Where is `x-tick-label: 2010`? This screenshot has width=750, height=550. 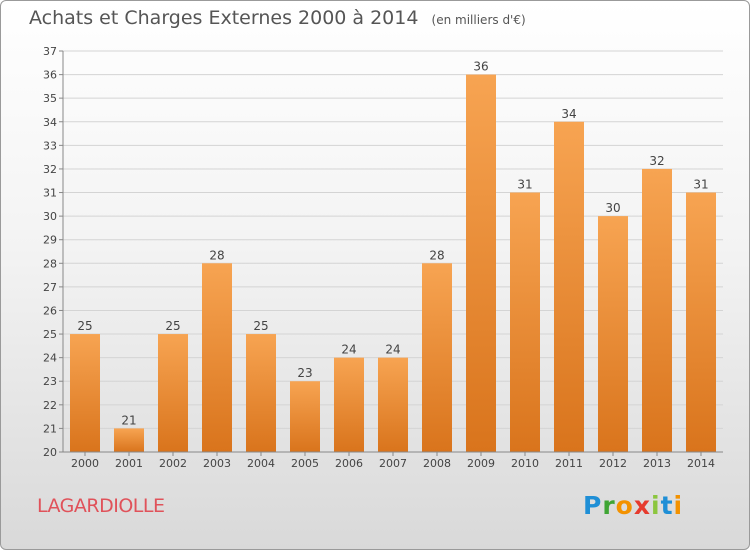
x-tick-label: 2010 is located at coordinates (525, 463).